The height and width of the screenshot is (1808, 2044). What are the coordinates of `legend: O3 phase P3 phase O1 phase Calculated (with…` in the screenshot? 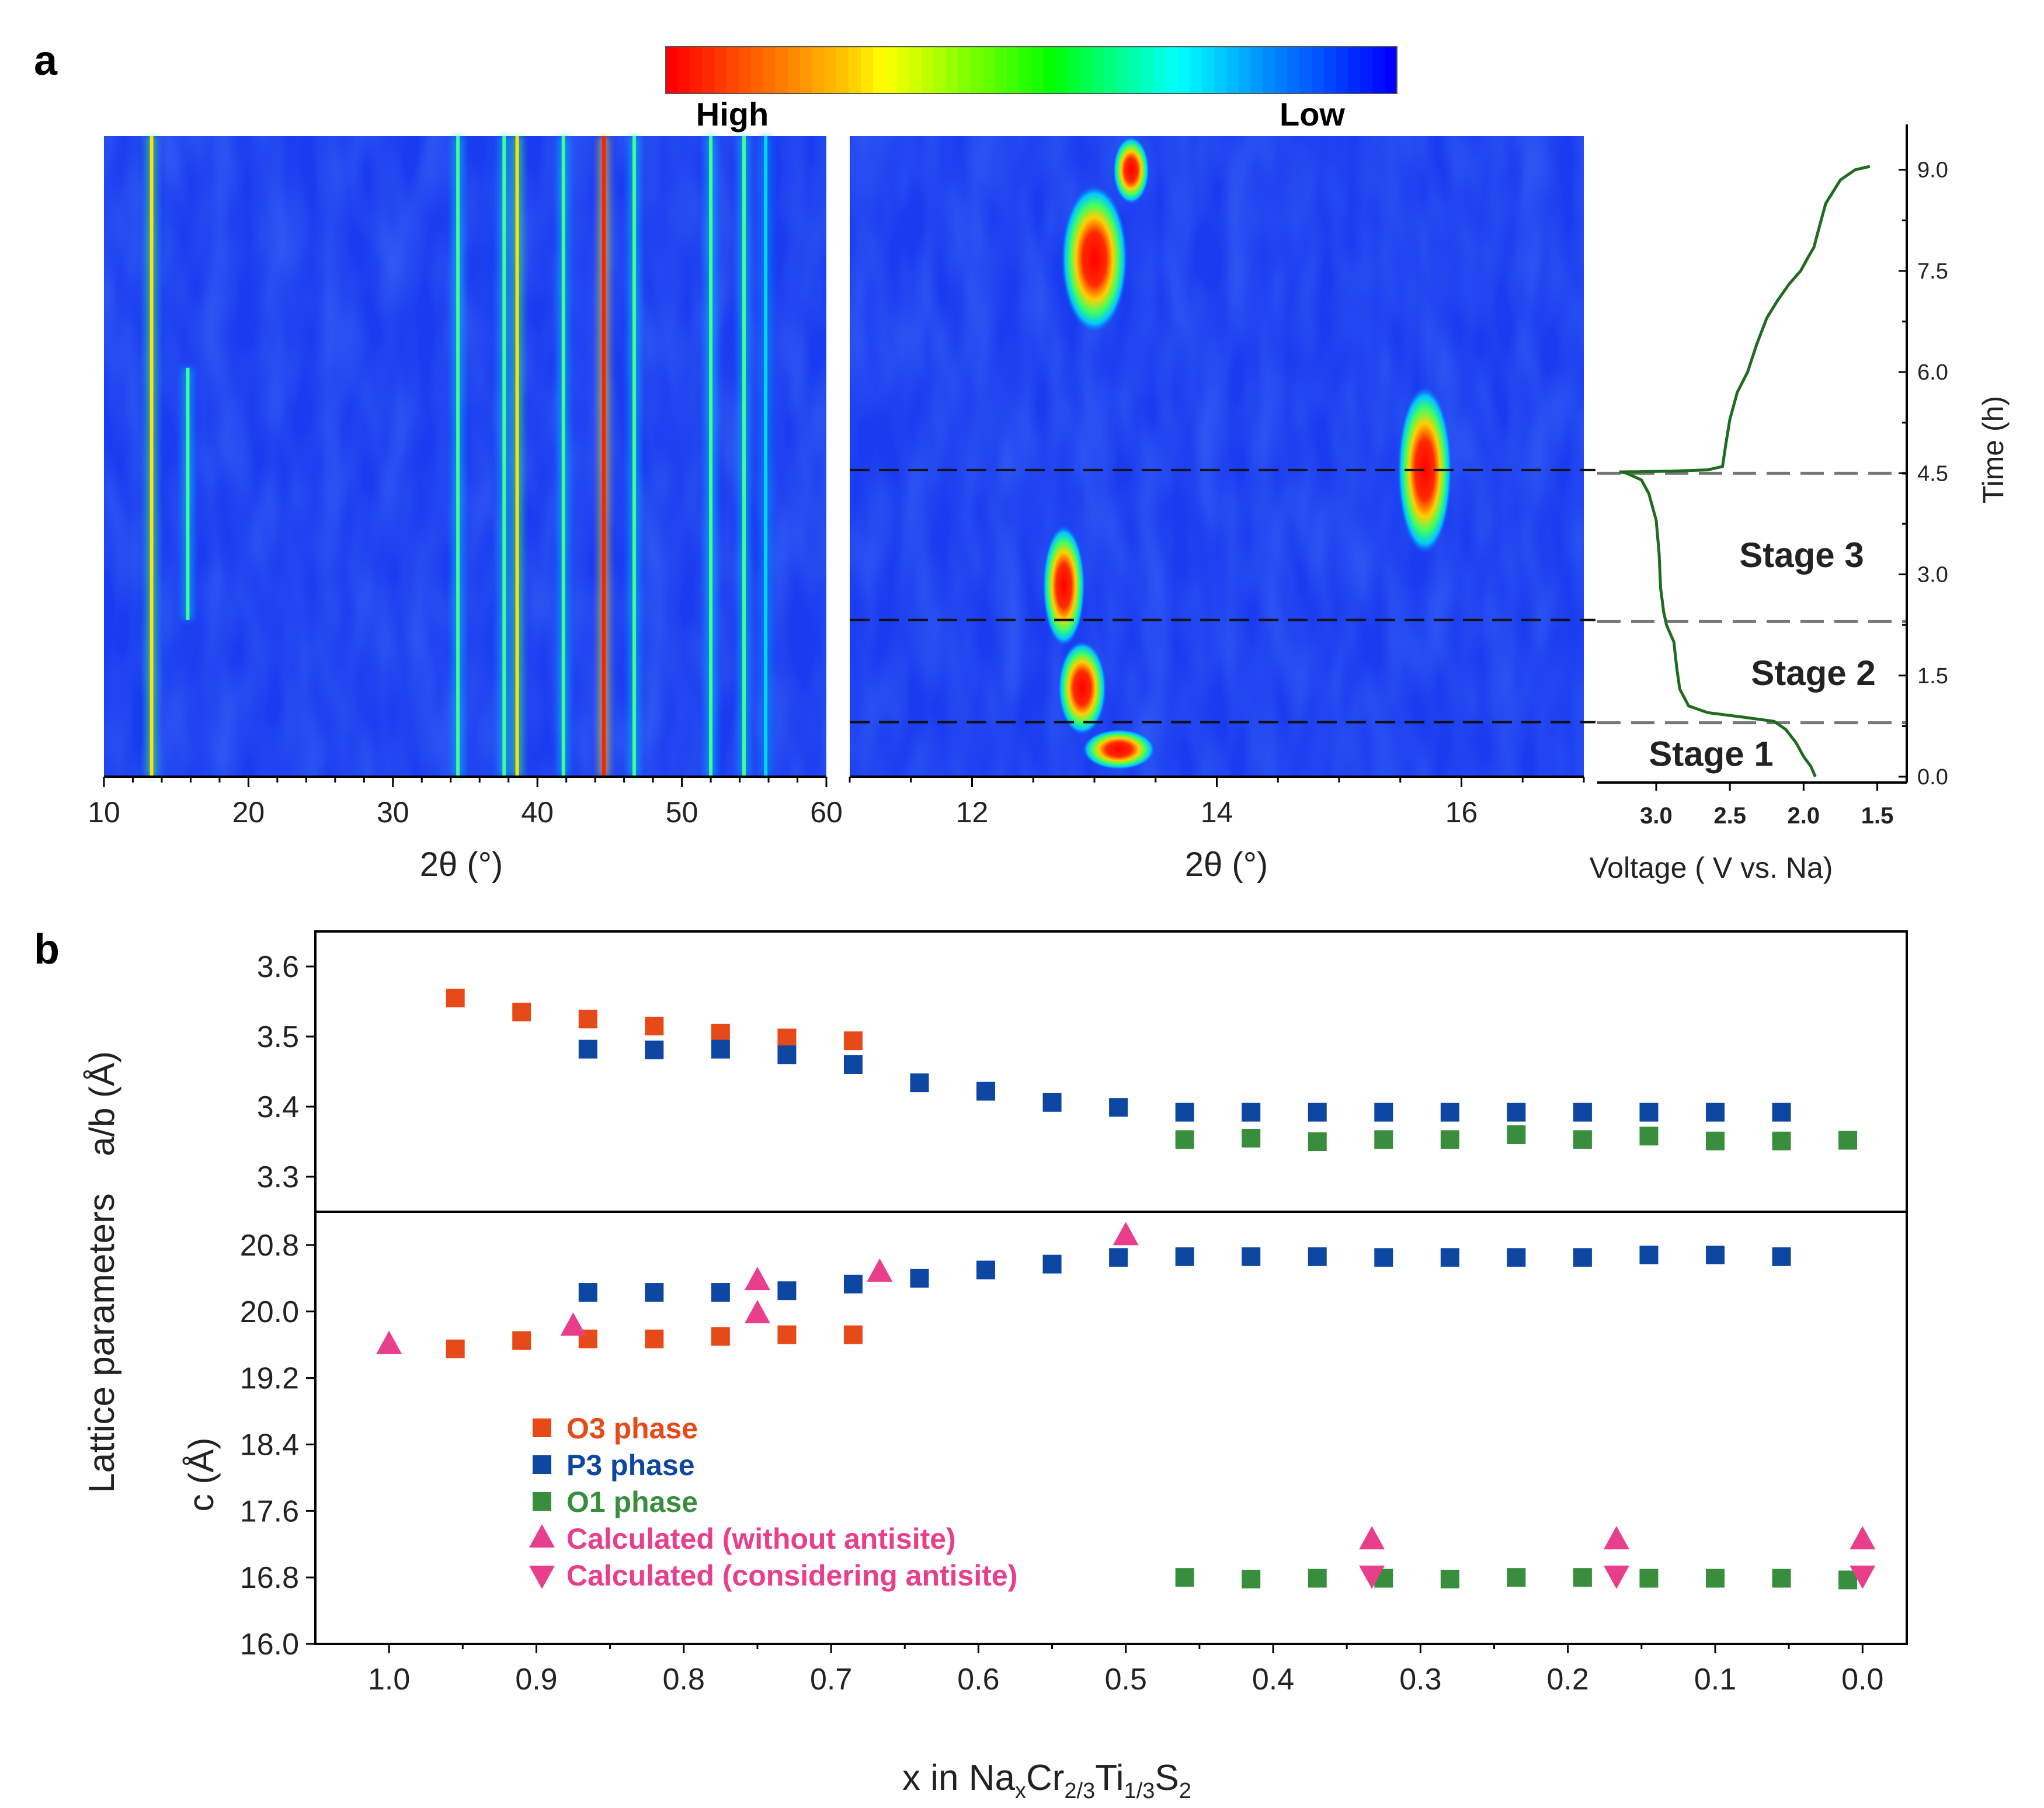 It's located at (773, 1502).